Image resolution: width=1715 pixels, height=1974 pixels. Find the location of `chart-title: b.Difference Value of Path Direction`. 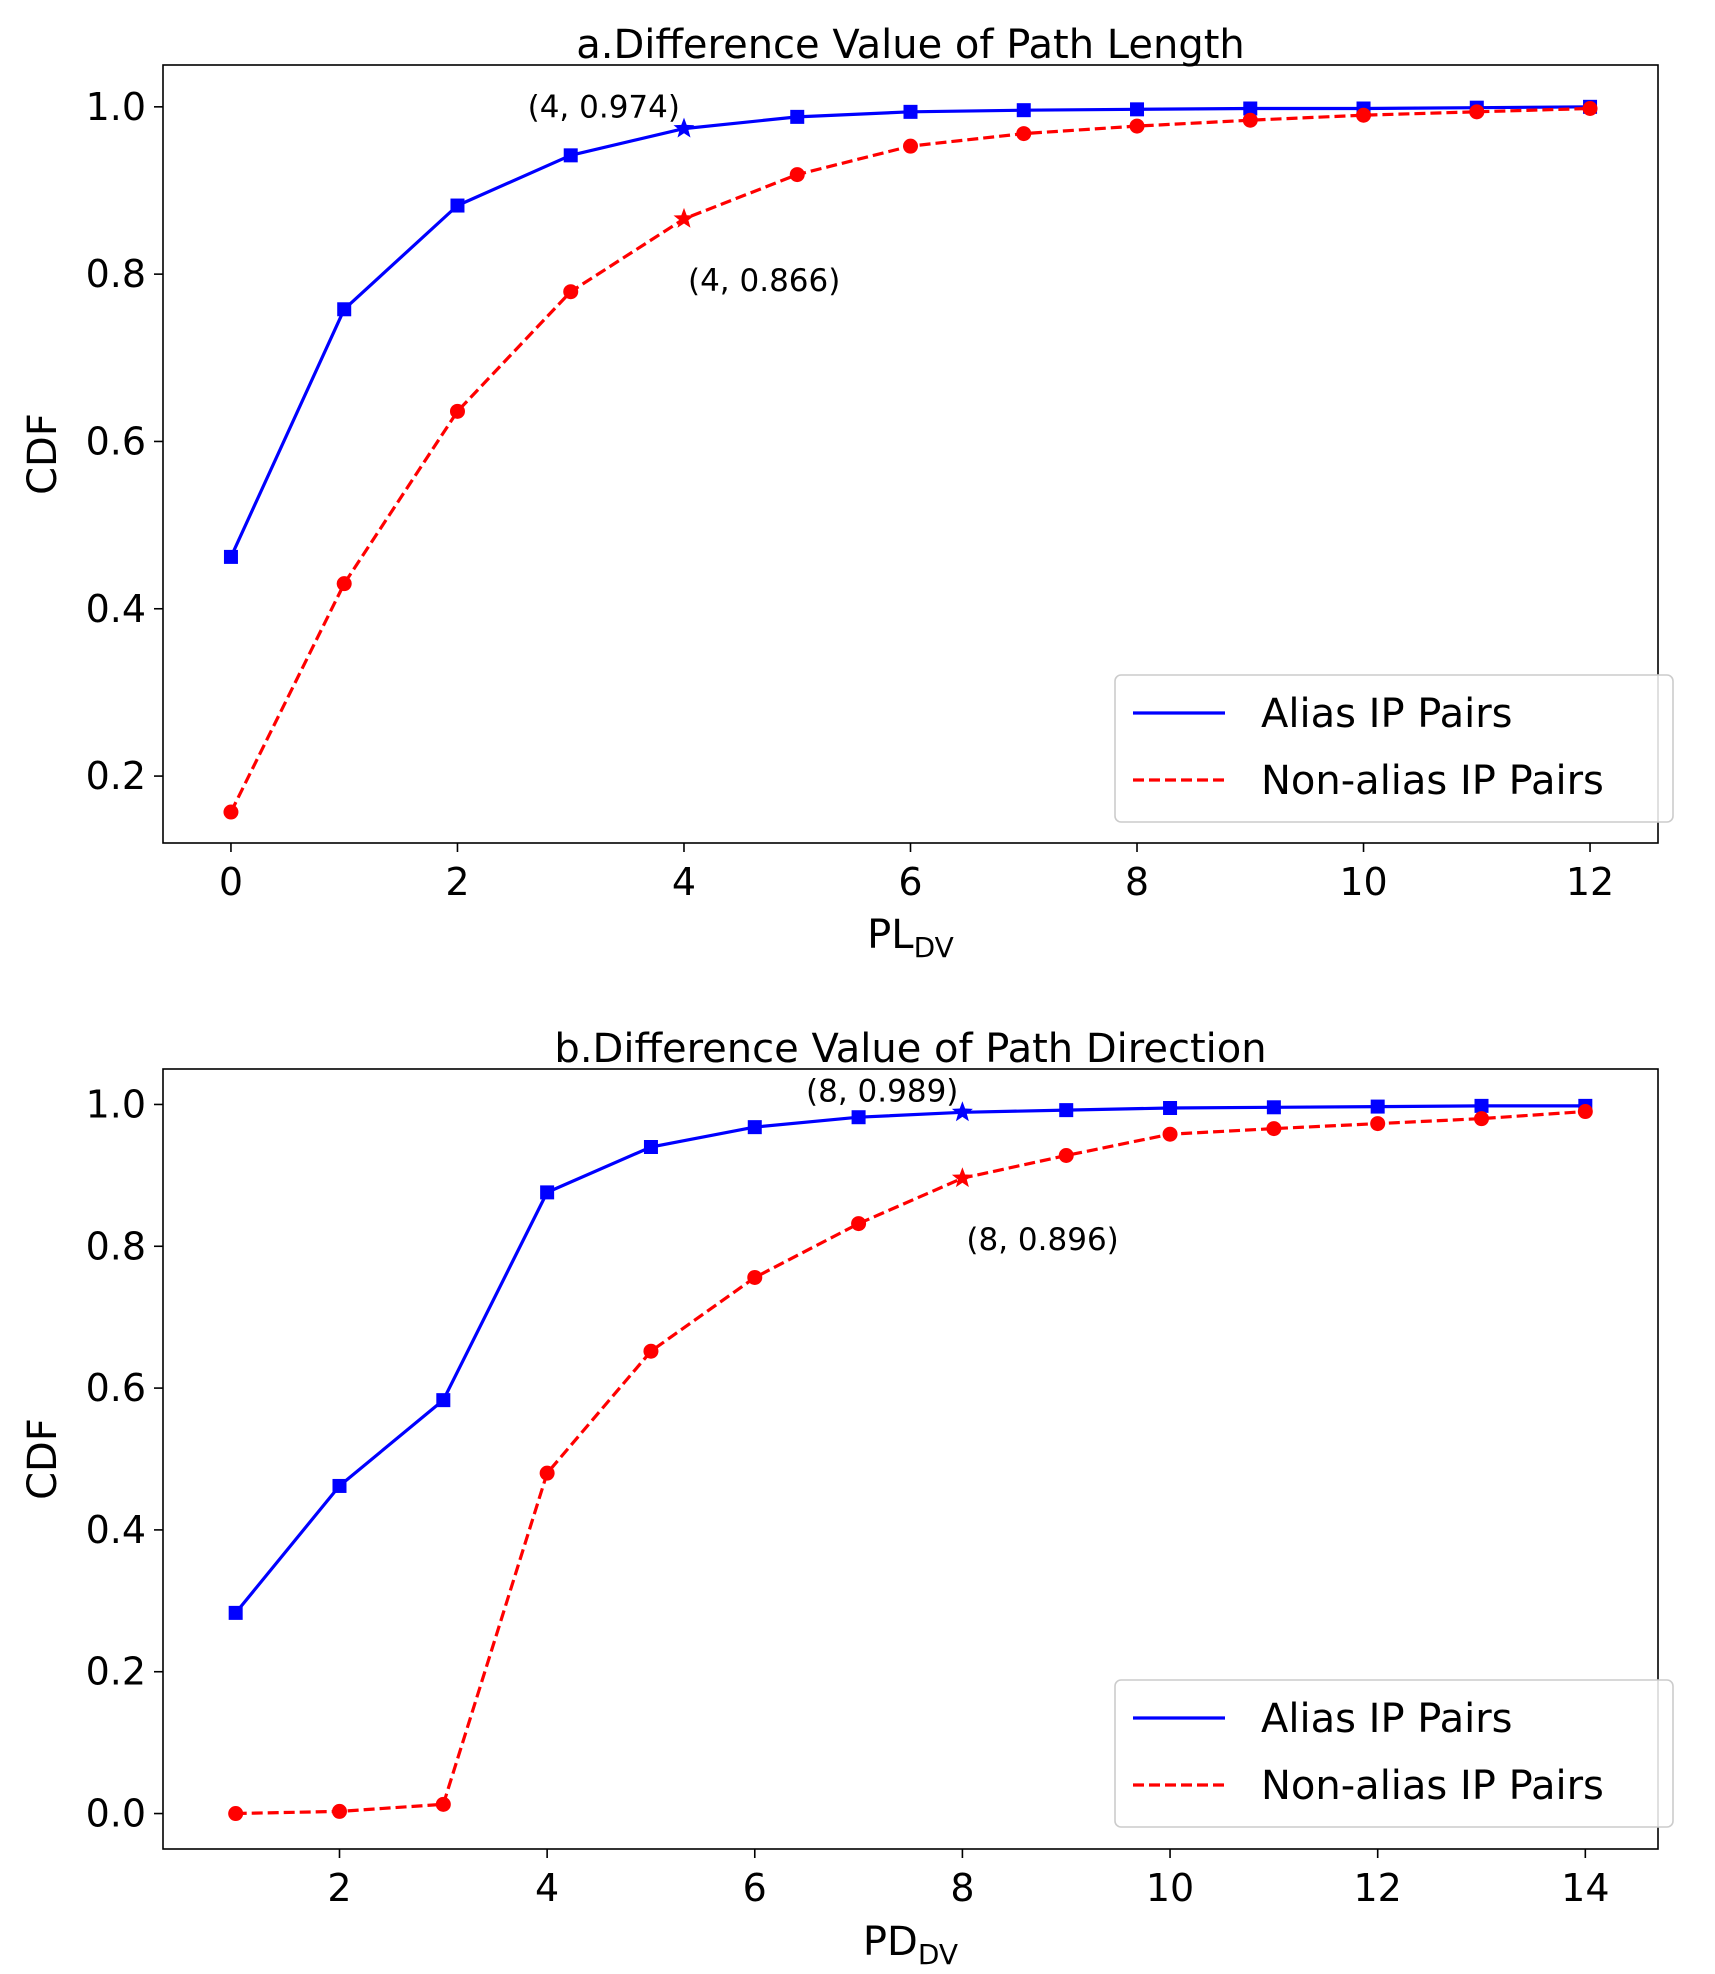

chart-title: b.Difference Value of Path Direction is located at coordinates (910, 1049).